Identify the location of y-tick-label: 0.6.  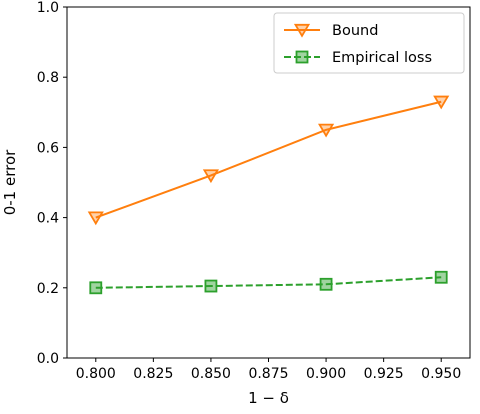
(48, 148).